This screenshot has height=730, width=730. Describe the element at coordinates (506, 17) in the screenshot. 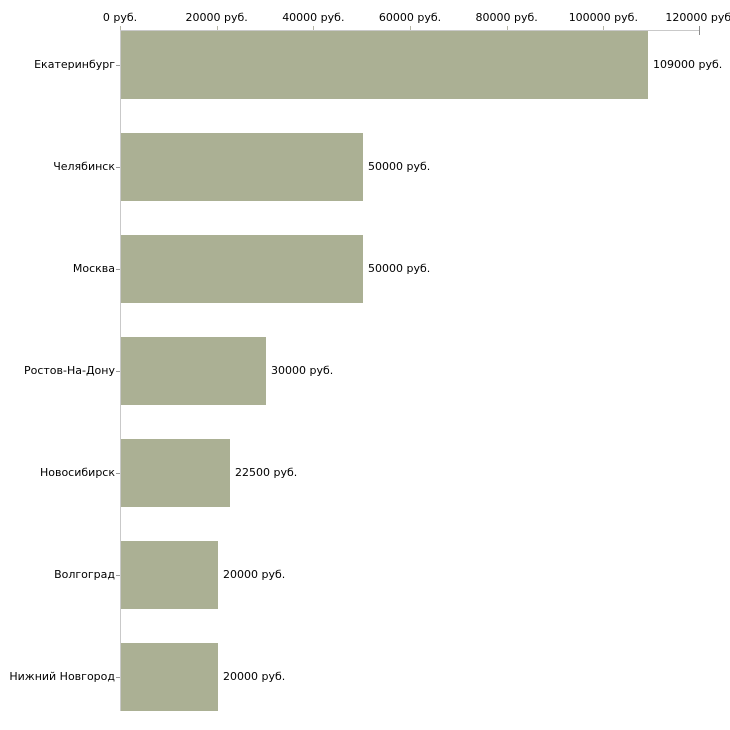

I see `x-tick-label: 80000 руб.` at that location.